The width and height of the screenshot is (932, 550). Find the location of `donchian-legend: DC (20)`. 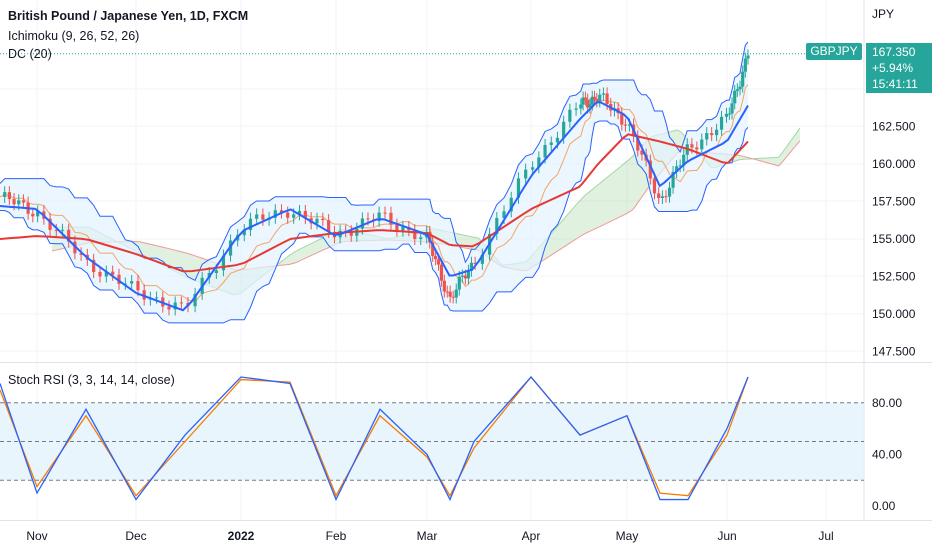

donchian-legend: DC (20) is located at coordinates (30, 54).